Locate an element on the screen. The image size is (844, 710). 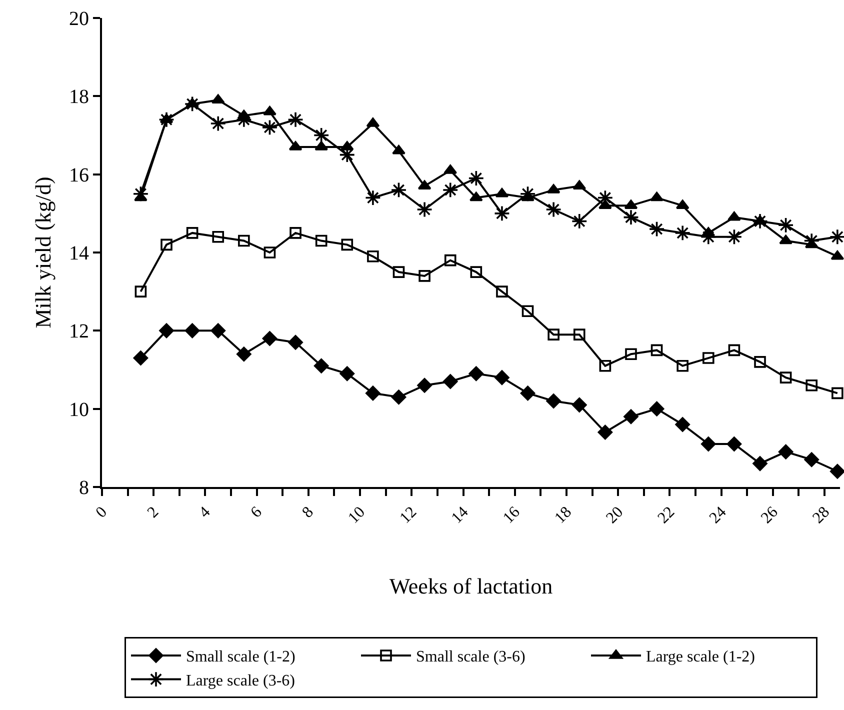
x-tick-label: 28 is located at coordinates (822, 515).